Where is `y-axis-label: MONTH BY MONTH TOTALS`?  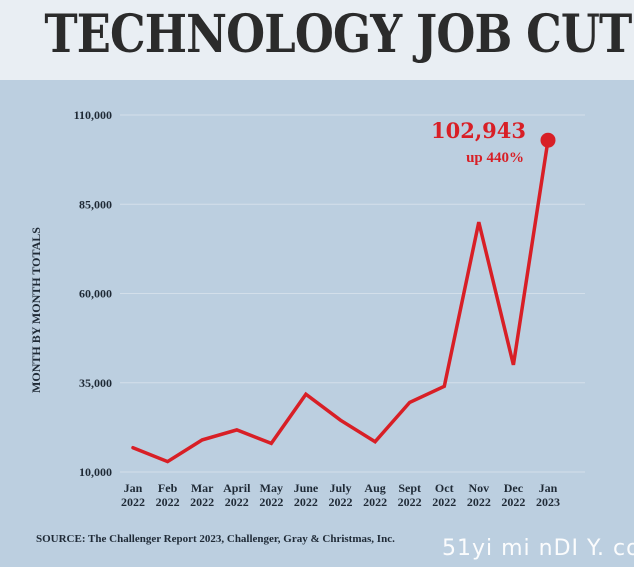
y-axis-label: MONTH BY MONTH TOTALS is located at coordinates (36, 310).